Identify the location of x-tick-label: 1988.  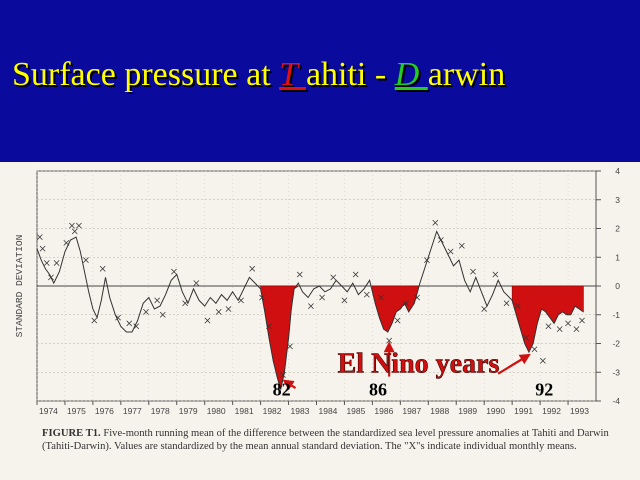
(439, 411).